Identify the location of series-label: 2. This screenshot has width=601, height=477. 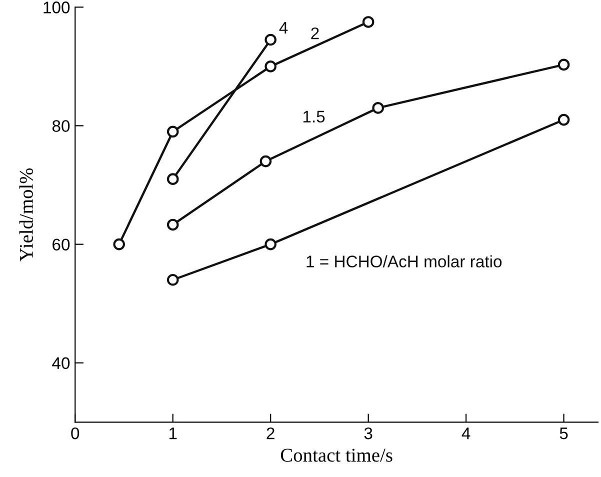
(315, 33).